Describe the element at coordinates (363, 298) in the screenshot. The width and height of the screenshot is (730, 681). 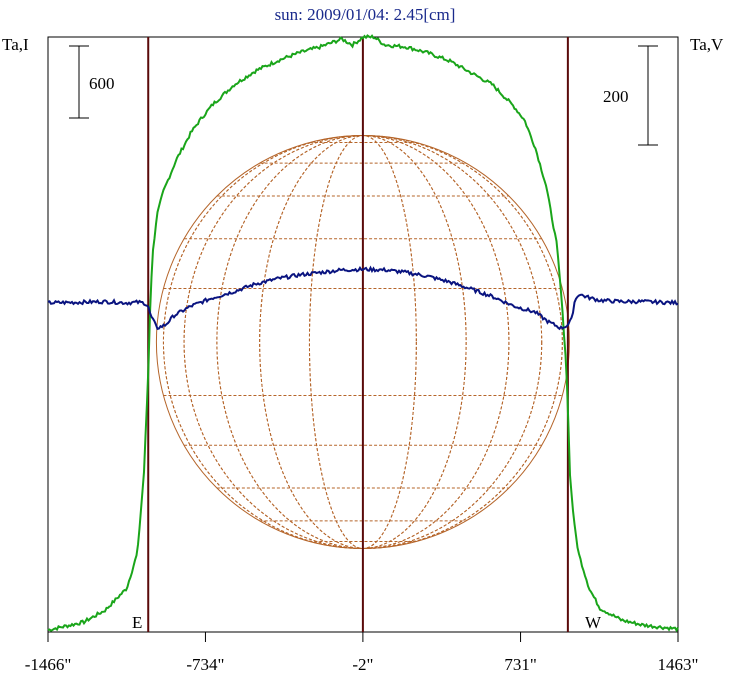
I see `series-line-tav` at that location.